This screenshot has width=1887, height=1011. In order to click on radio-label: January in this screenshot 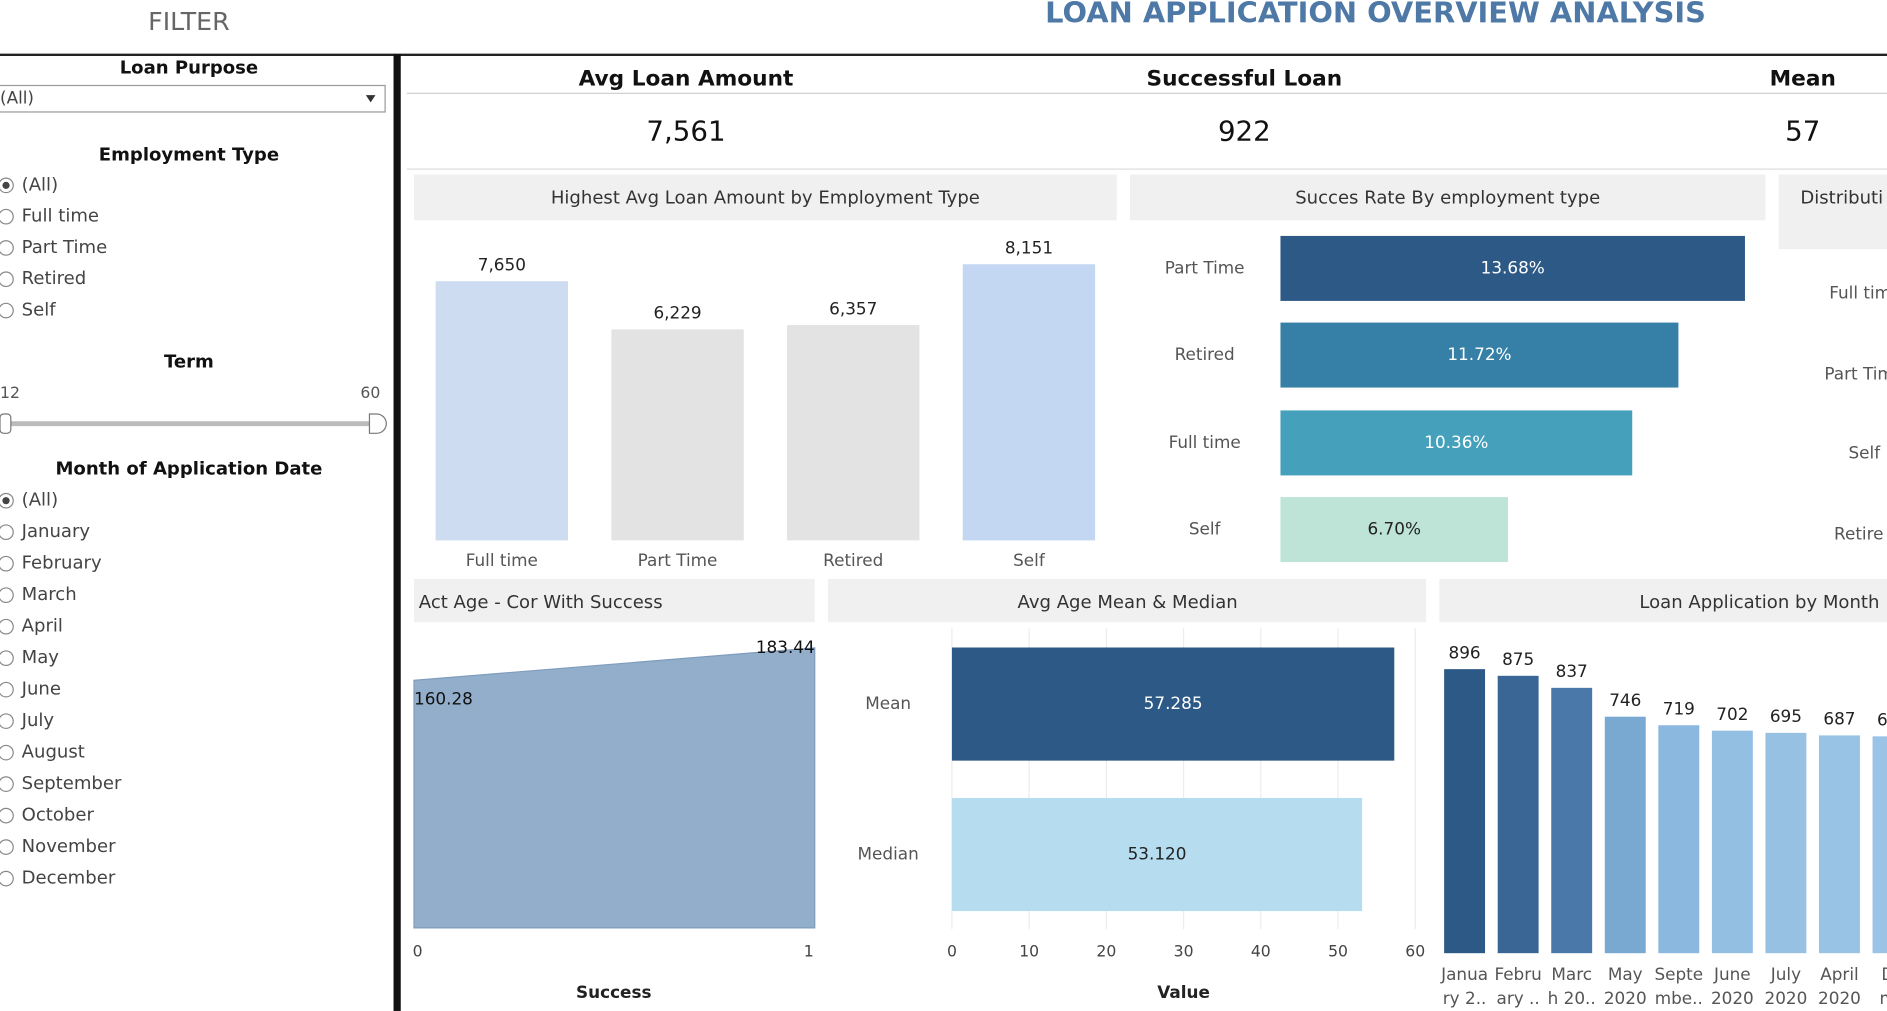, I will do `click(56, 531)`.